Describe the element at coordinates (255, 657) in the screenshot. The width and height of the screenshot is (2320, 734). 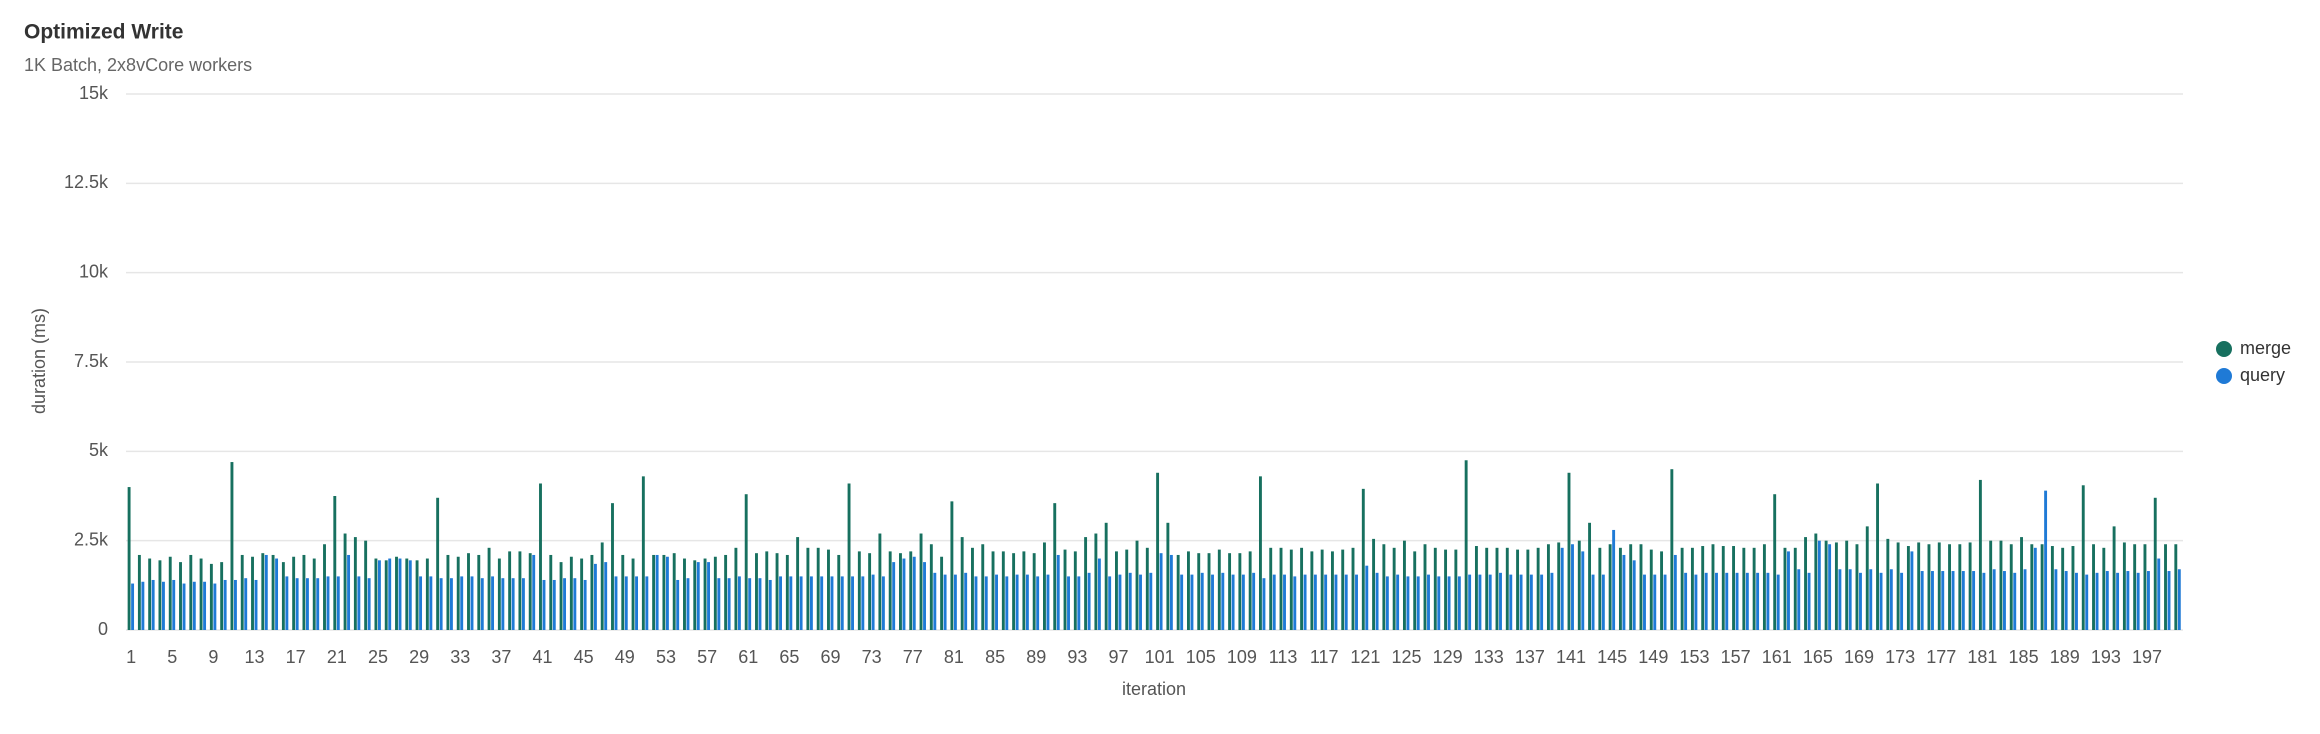
I see `x-tick-label: 13` at that location.